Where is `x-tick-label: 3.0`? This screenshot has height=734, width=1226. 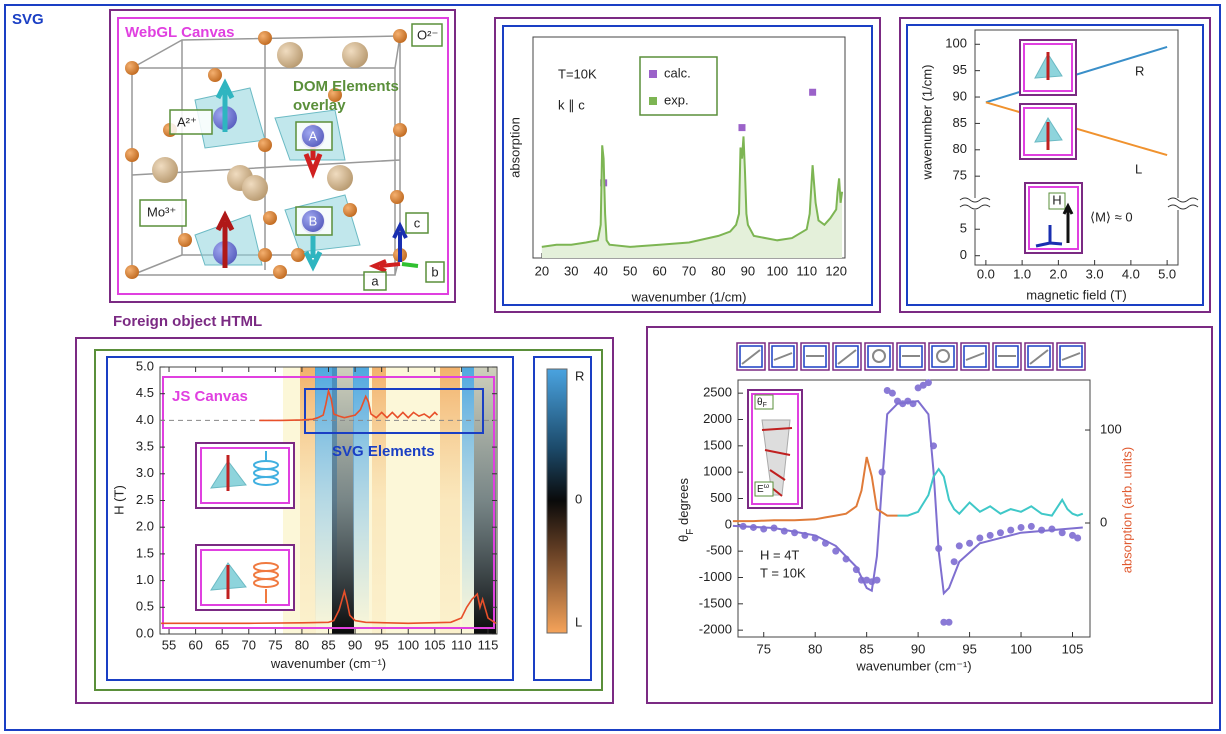
x-tick-label: 3.0 is located at coordinates (1095, 273).